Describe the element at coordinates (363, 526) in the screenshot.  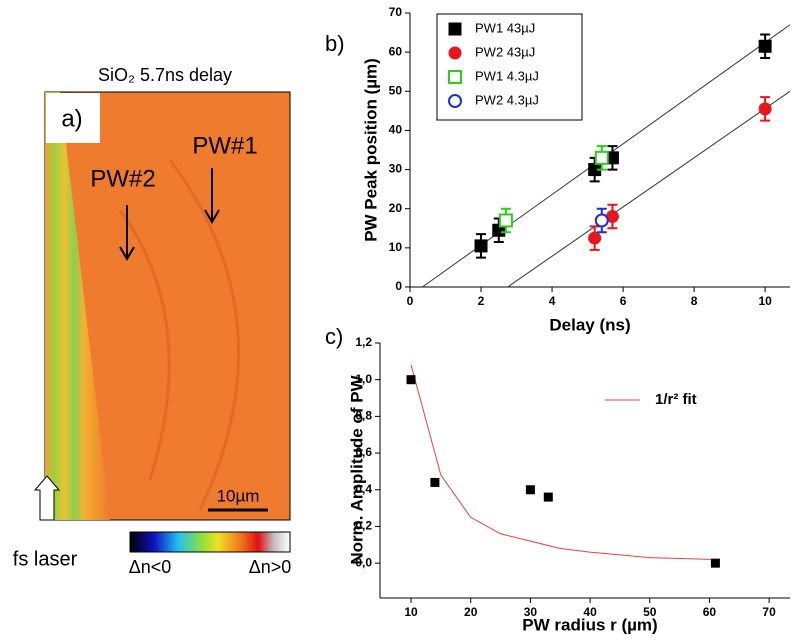
I see `y-tick-label: 0,2` at that location.